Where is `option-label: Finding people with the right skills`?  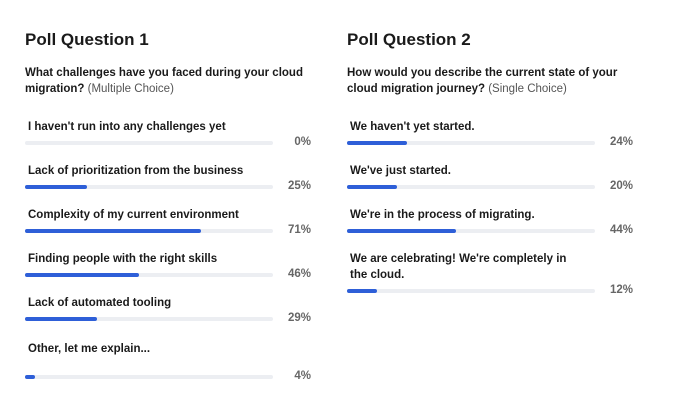
option-label: Finding people with the right skills is located at coordinates (123, 259).